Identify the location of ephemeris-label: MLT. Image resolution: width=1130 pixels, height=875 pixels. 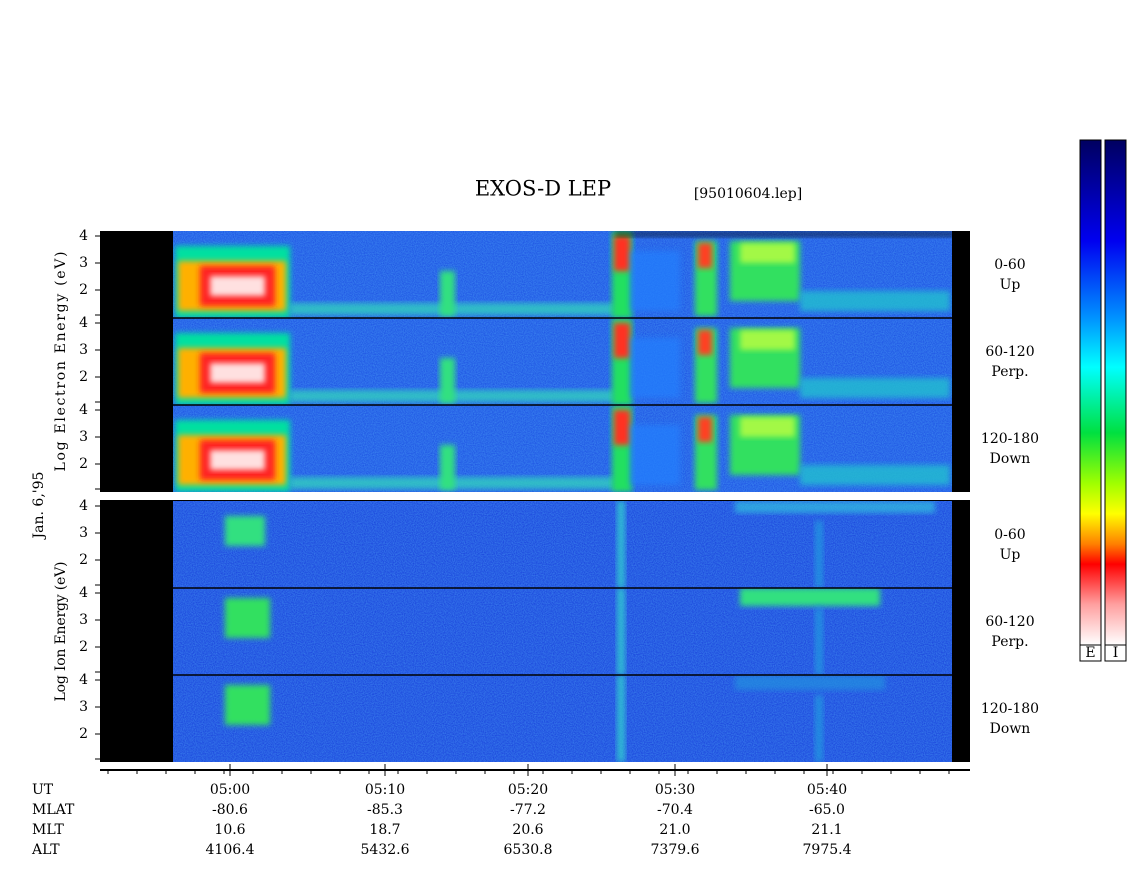
(48, 830).